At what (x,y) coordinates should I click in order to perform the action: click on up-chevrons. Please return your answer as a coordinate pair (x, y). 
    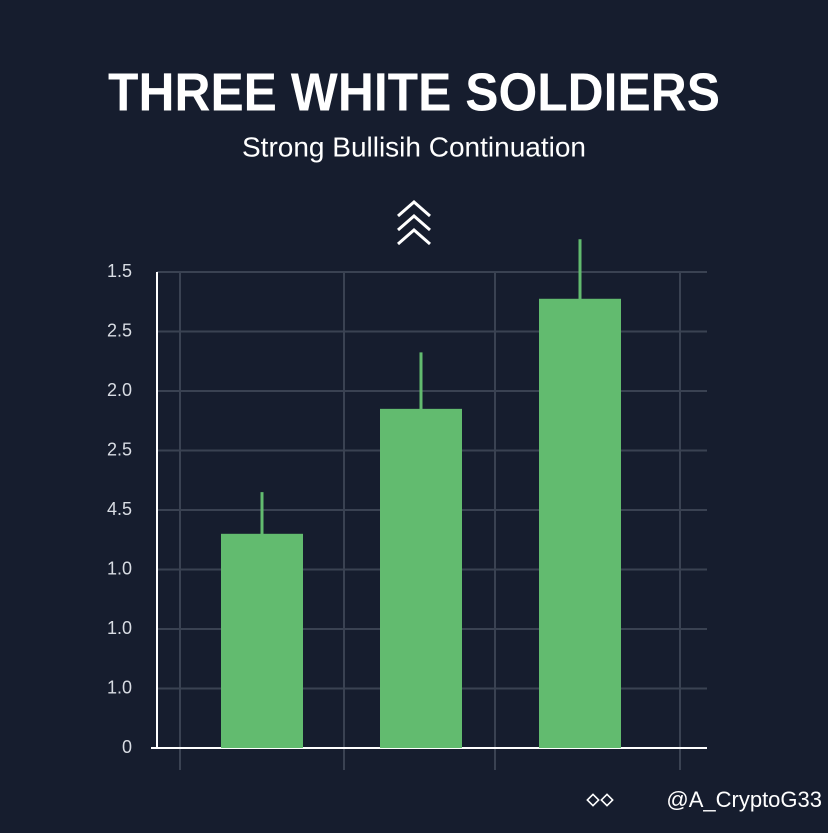
    Looking at the image, I should click on (414, 223).